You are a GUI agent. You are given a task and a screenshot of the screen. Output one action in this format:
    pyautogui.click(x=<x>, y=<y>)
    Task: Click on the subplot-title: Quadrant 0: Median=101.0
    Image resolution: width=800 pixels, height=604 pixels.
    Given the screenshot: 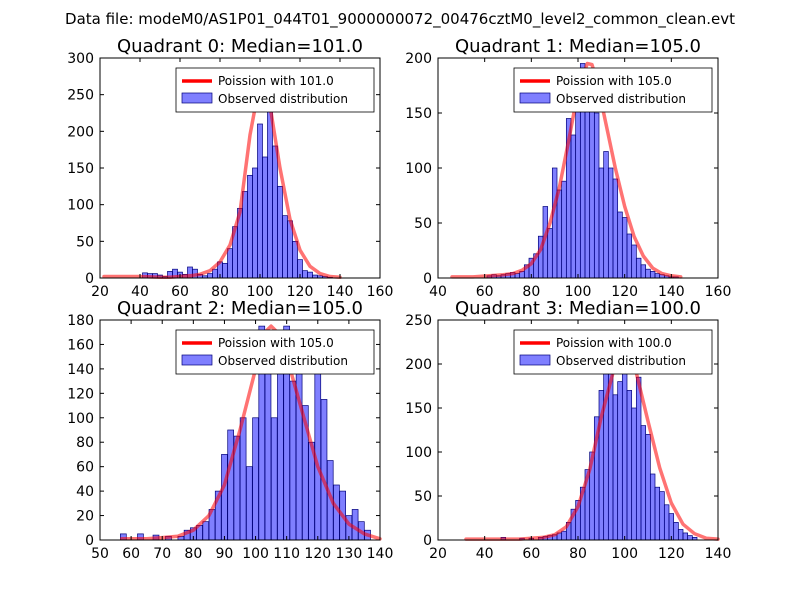 What is the action you would take?
    pyautogui.click(x=240, y=46)
    